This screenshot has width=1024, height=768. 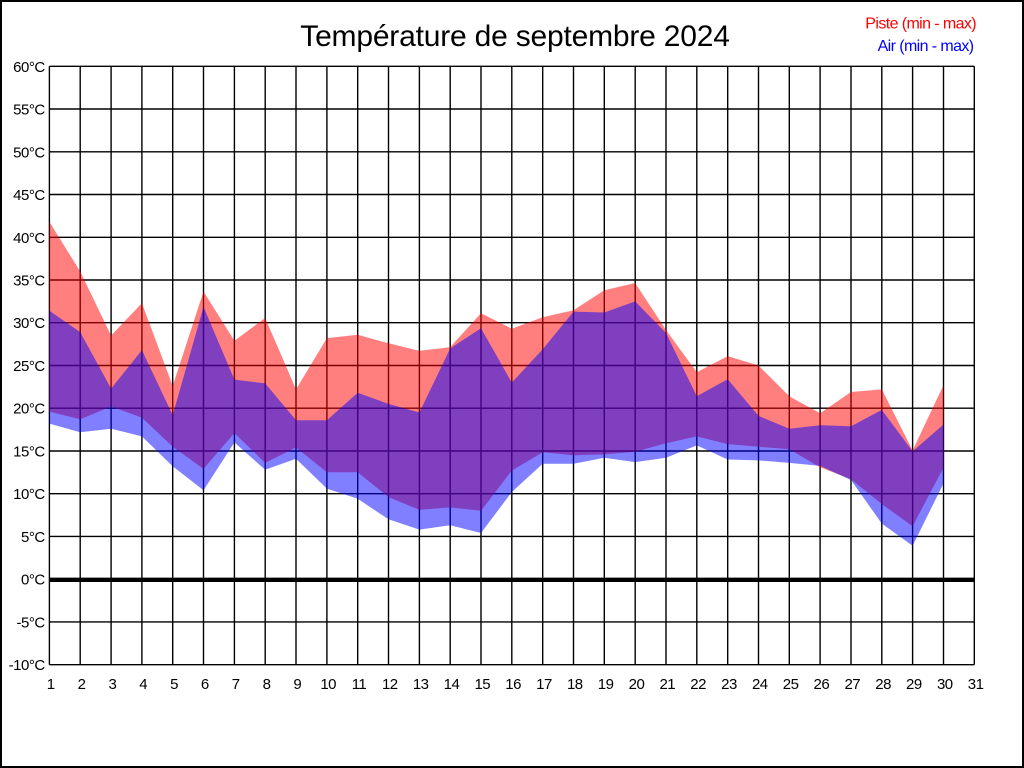 What do you see at coordinates (31, 622) in the screenshot?
I see `svg-text: -5°C` at bounding box center [31, 622].